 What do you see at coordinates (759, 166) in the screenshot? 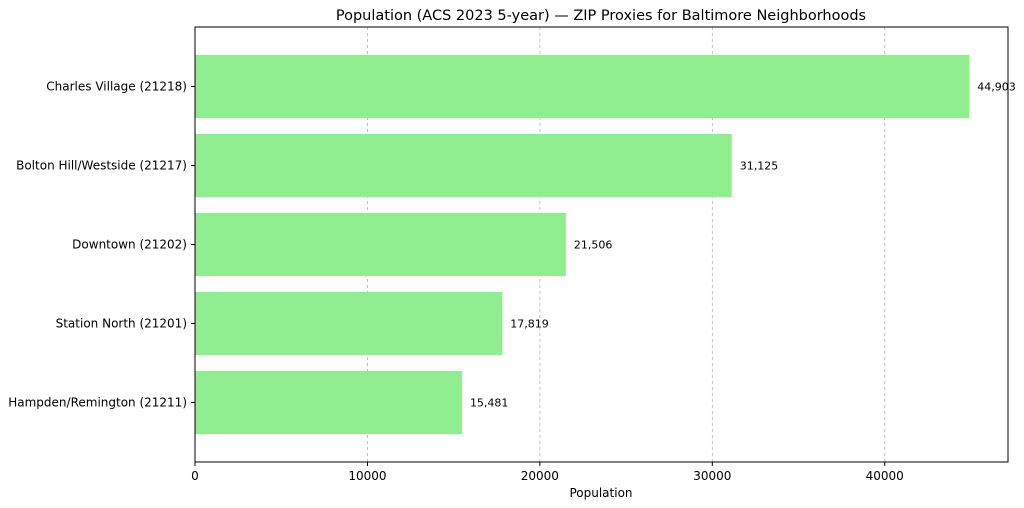
I see `bar-value-label: 31,125` at bounding box center [759, 166].